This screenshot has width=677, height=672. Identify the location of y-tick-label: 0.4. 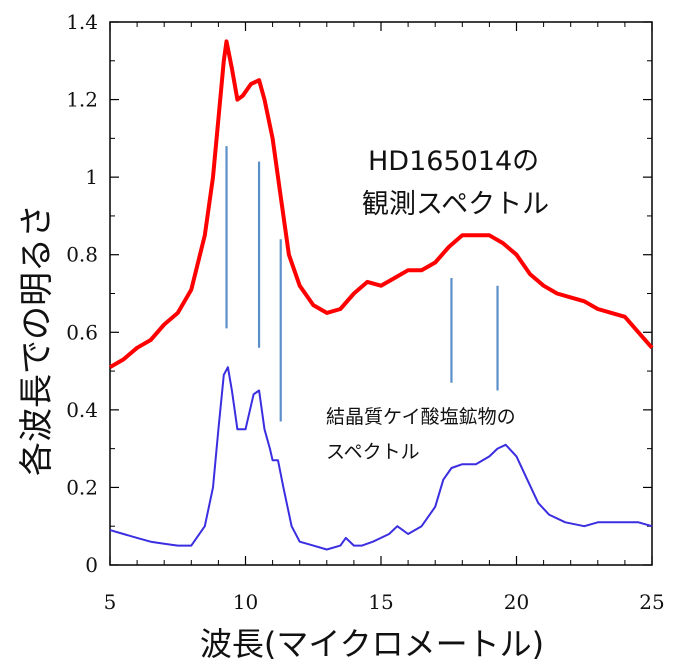
(82, 410).